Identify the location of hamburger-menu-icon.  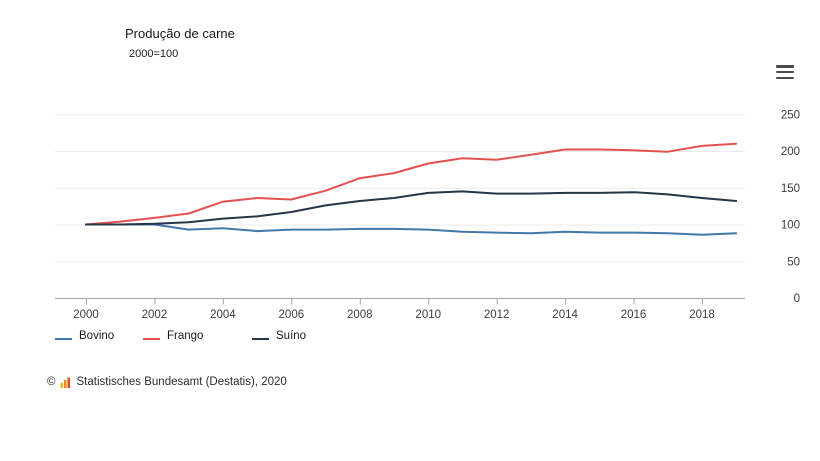
(785, 72).